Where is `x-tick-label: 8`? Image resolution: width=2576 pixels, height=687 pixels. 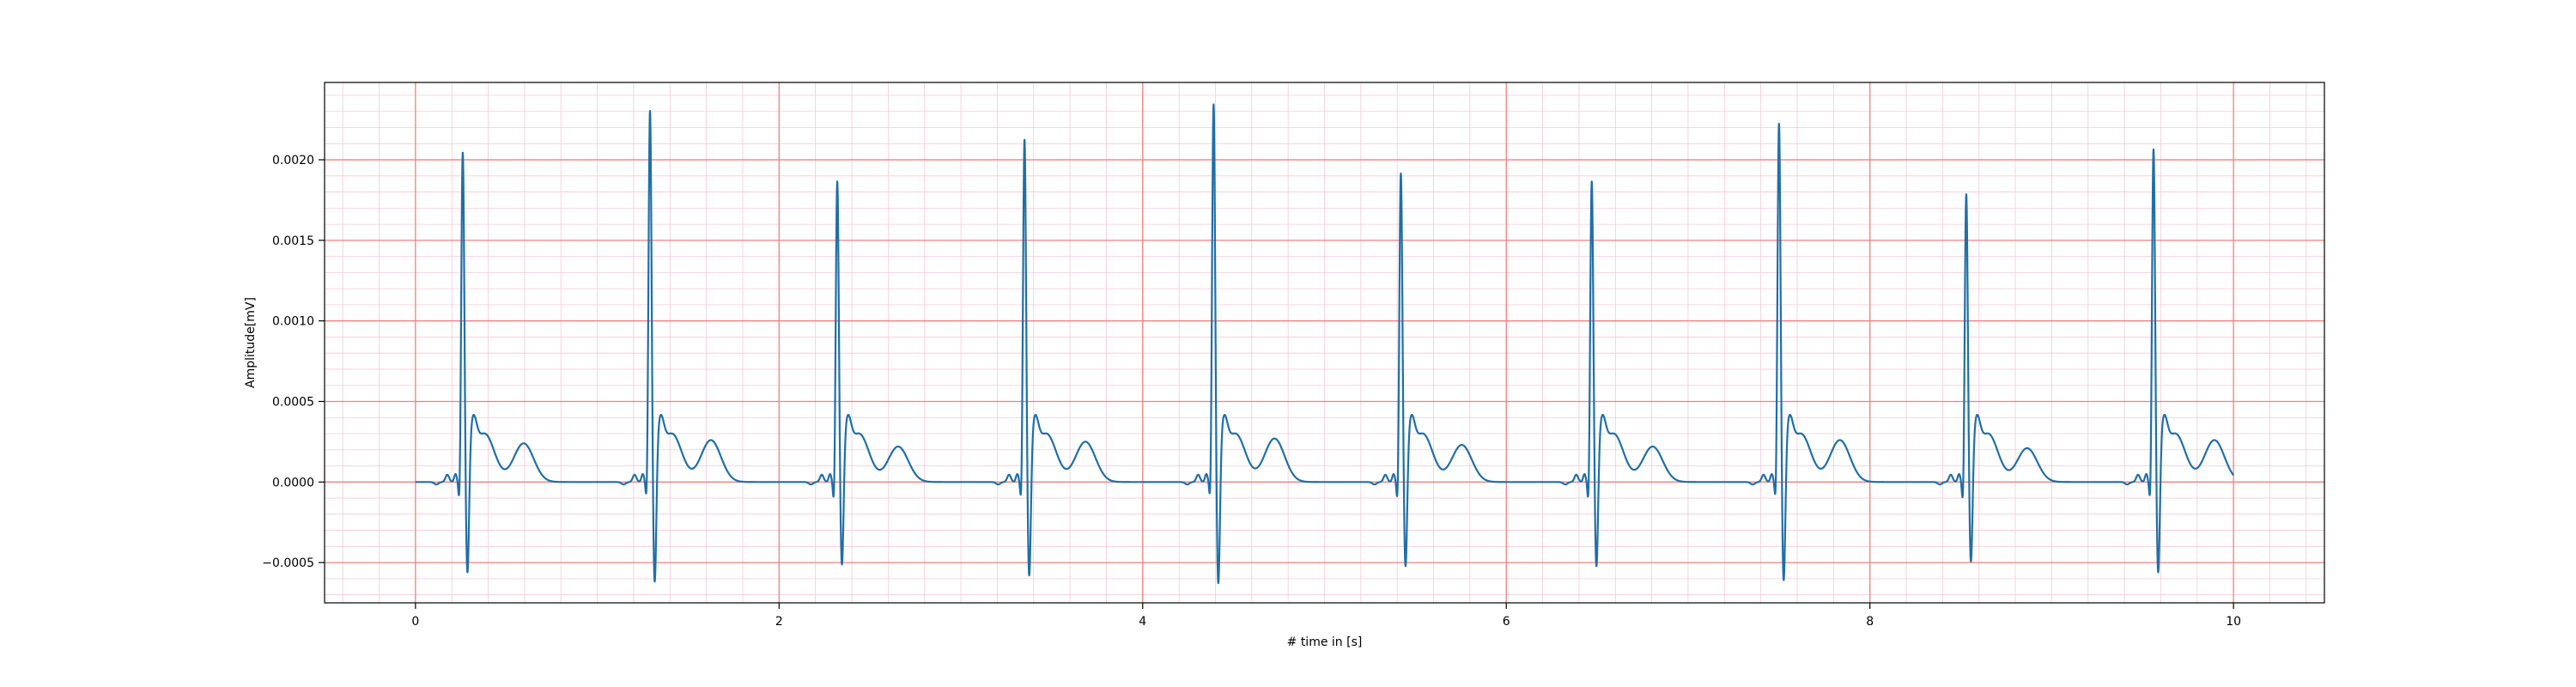
x-tick-label: 8 is located at coordinates (1870, 622).